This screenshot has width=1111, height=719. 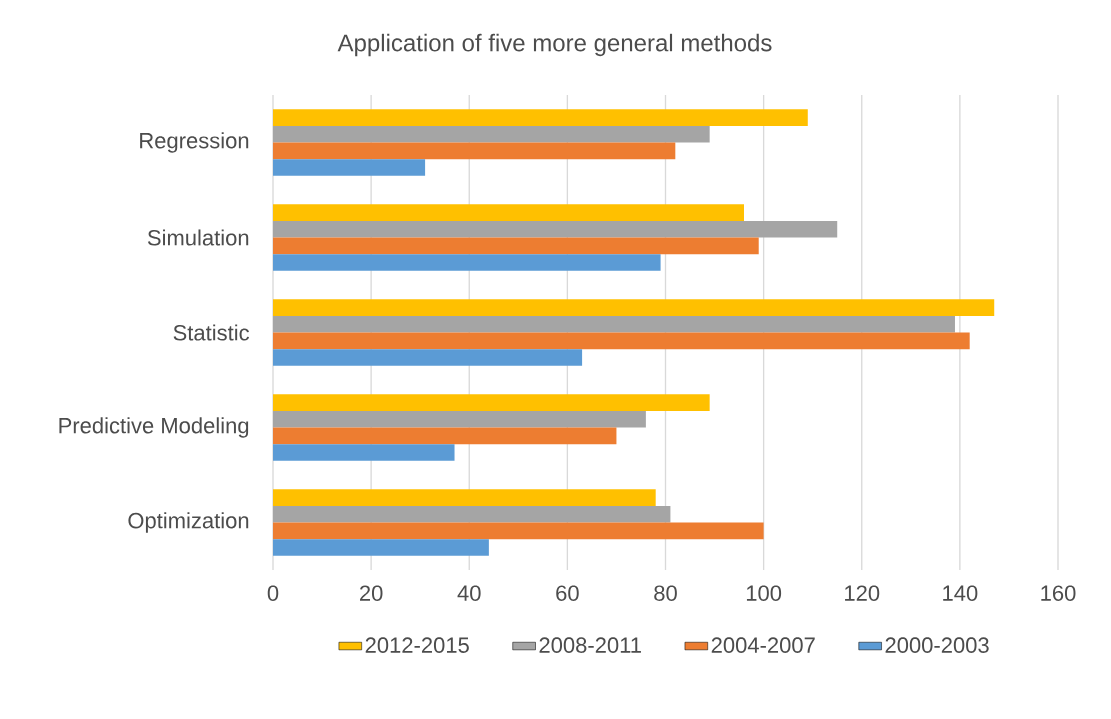 I want to click on x-tick-label: 160, so click(x=1058, y=593).